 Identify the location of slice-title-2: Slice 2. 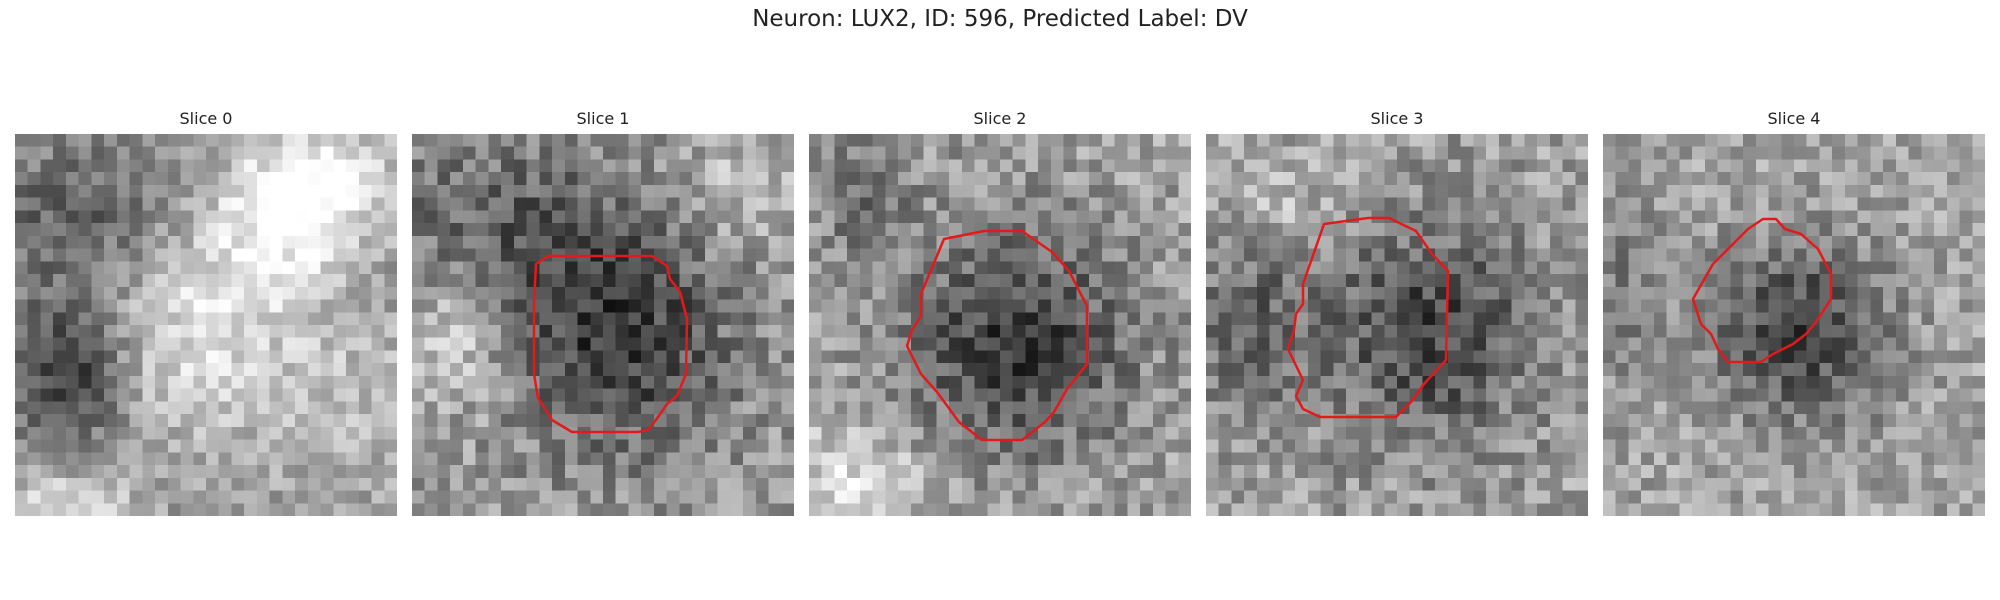
(1000, 118).